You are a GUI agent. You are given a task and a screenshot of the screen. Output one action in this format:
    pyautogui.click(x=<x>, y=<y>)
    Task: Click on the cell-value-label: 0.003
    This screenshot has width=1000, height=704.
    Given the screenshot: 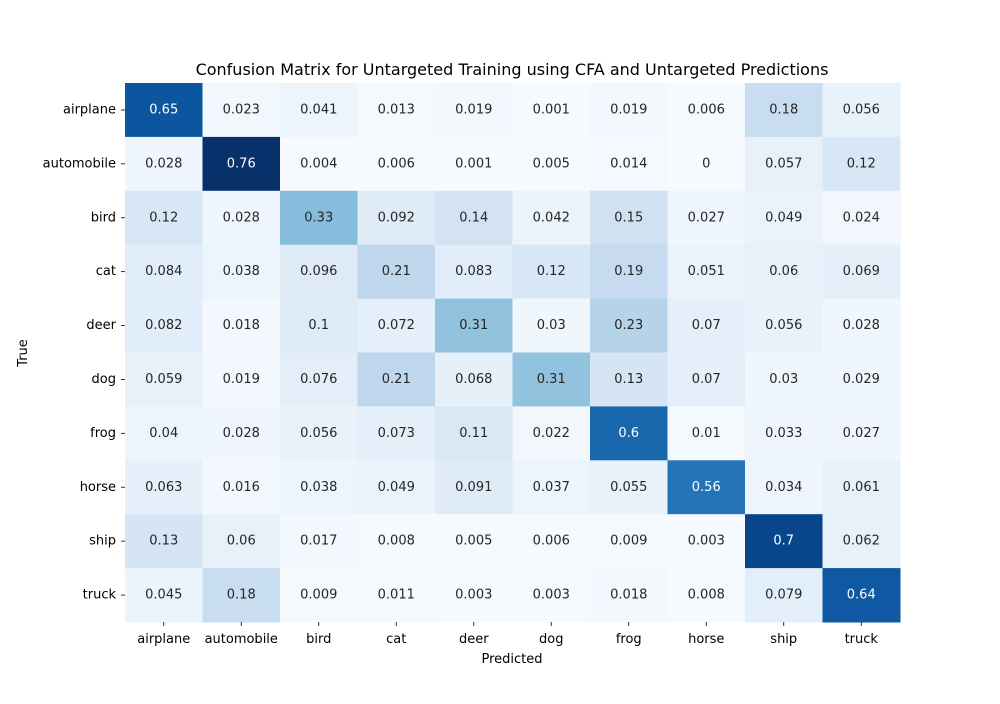 What is the action you would take?
    pyautogui.click(x=706, y=541)
    